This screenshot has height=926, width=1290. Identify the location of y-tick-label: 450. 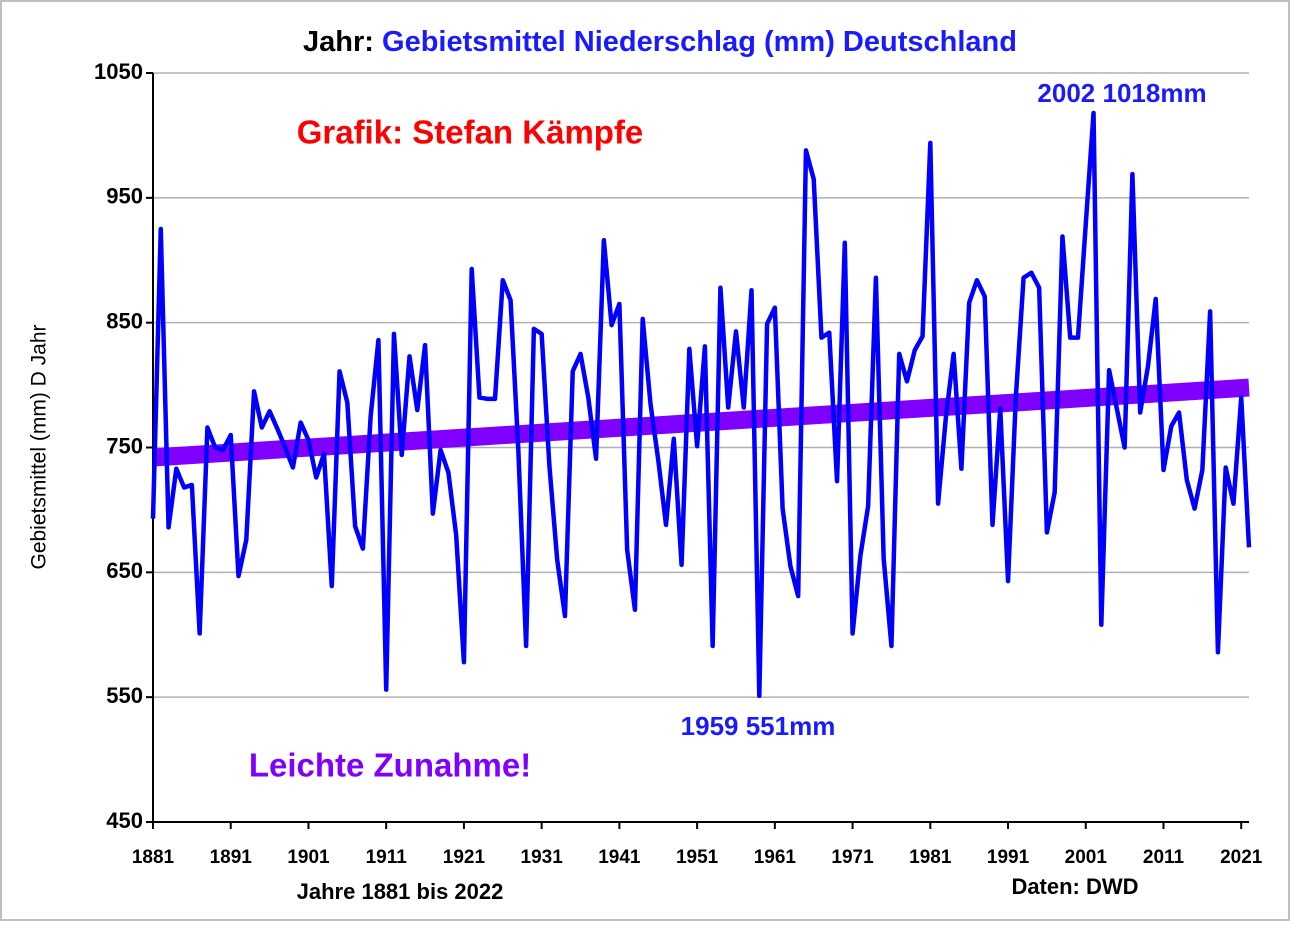
(124, 820).